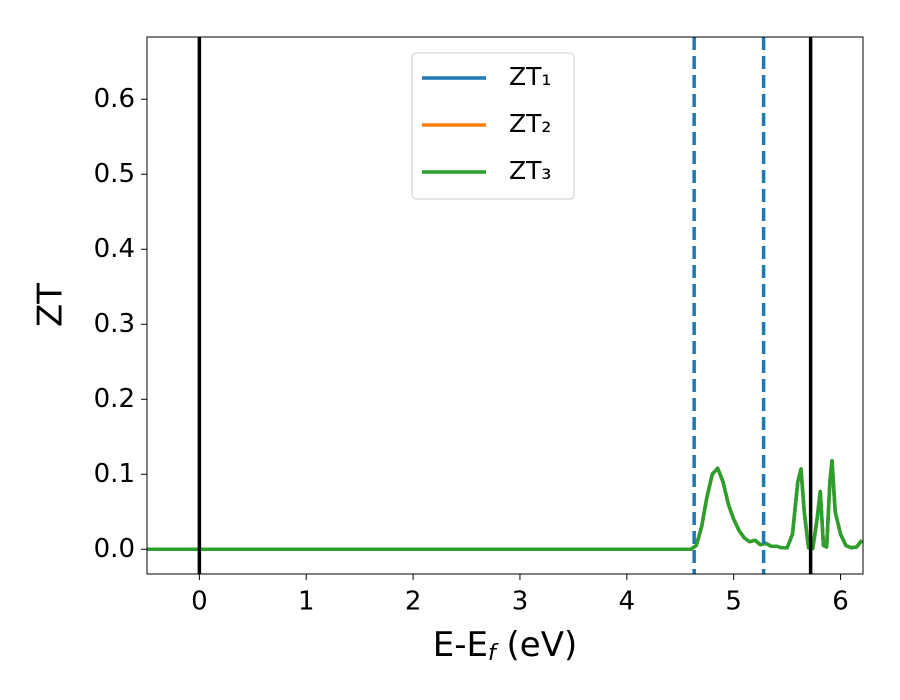 The height and width of the screenshot is (700, 900). I want to click on x-axis-label: E-Ef (eV), so click(505, 646).